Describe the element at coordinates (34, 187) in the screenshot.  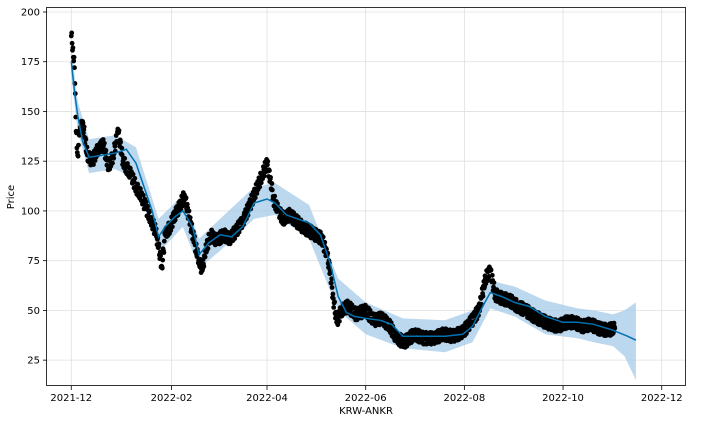
I see `y-axis-ticks: 25 50 75 100 125 150 175 200` at that location.